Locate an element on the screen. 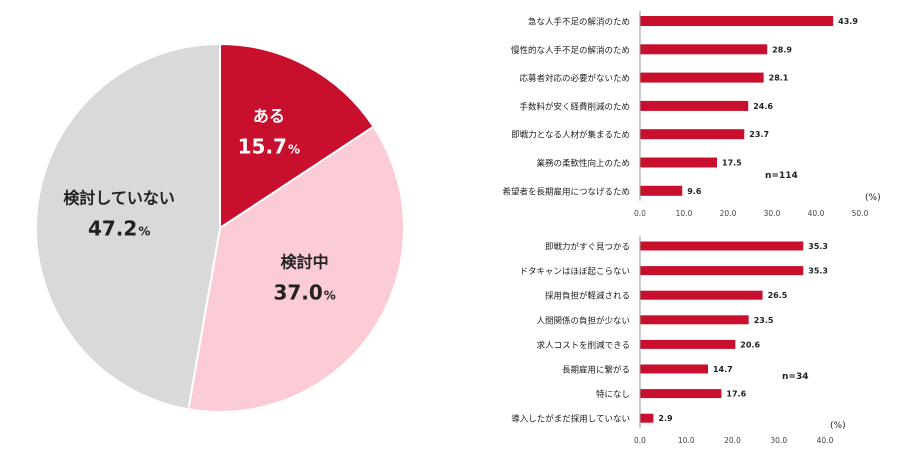 The width and height of the screenshot is (900, 456). pie-value-1: 37.0% is located at coordinates (304, 292).